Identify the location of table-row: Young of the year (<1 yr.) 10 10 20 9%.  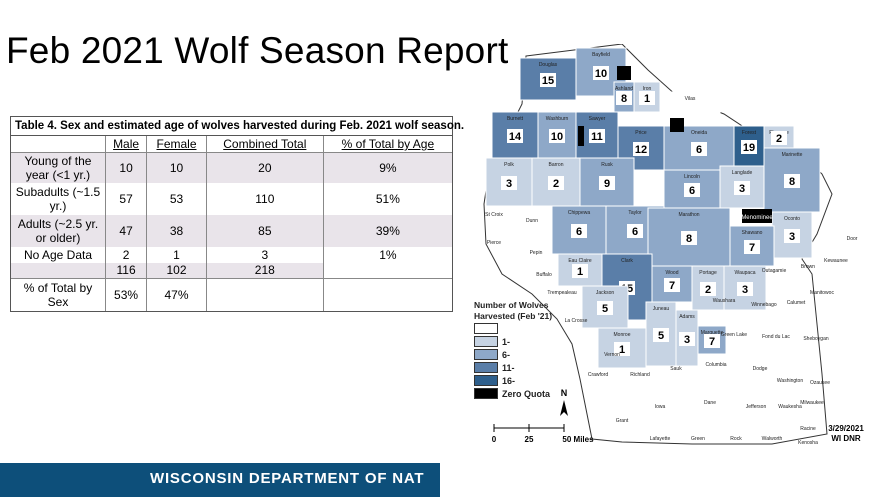
(231, 167).